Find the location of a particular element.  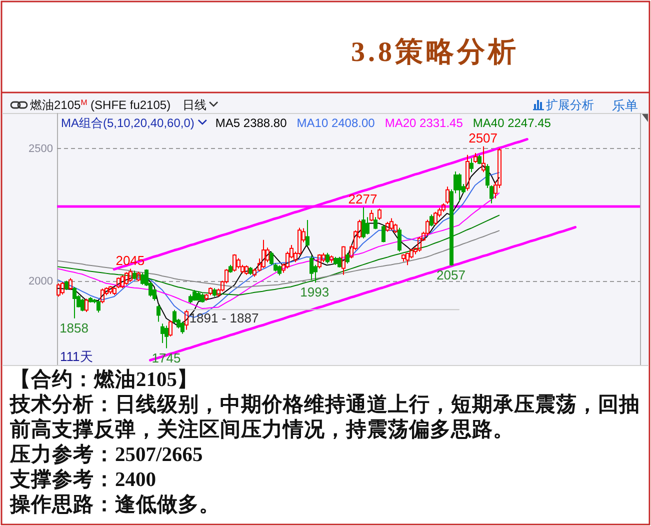

text: 压力参考：2507/2665 is located at coordinates (106, 454).